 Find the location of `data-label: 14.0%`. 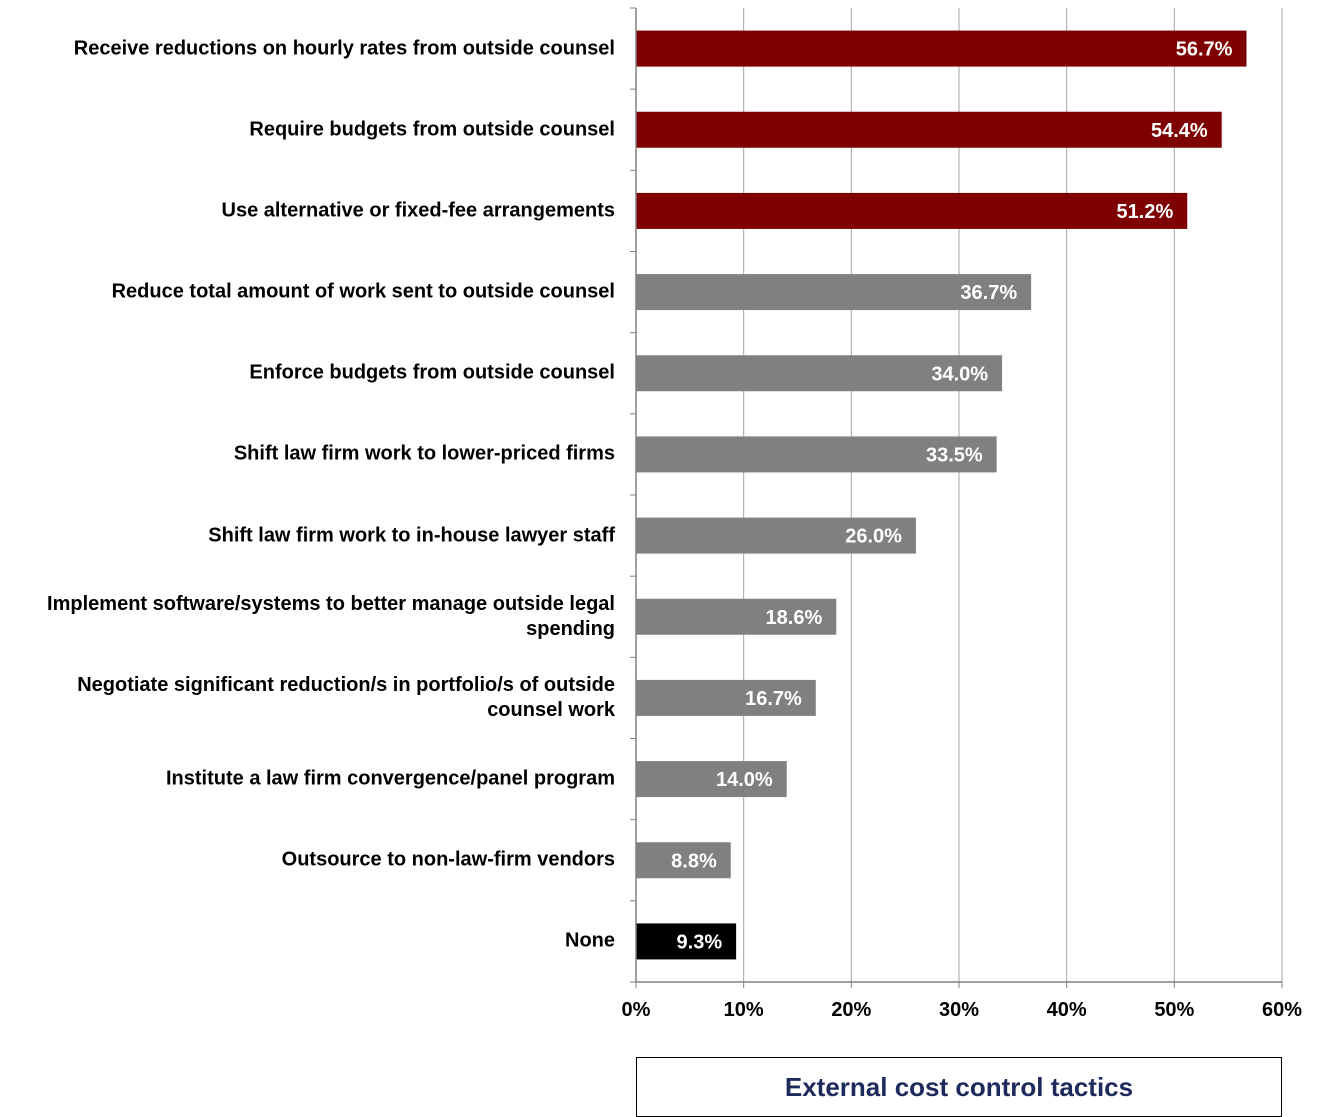

data-label: 14.0% is located at coordinates (744, 780).